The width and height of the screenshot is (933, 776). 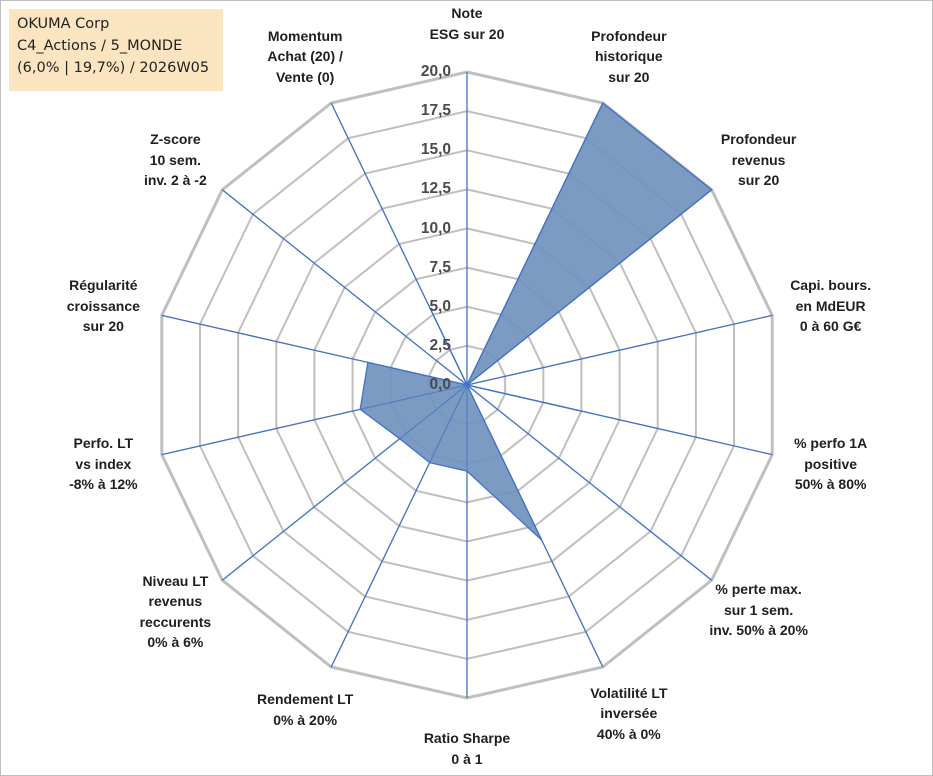 I want to click on category-label: Capi. bours. en MdEUR 0 à 60 G€, so click(x=831, y=306).